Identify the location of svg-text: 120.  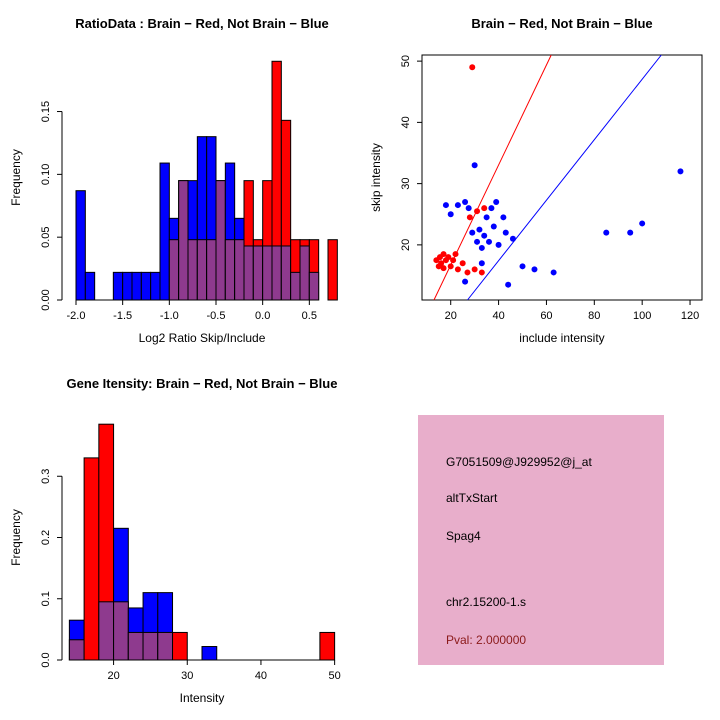
(690, 316).